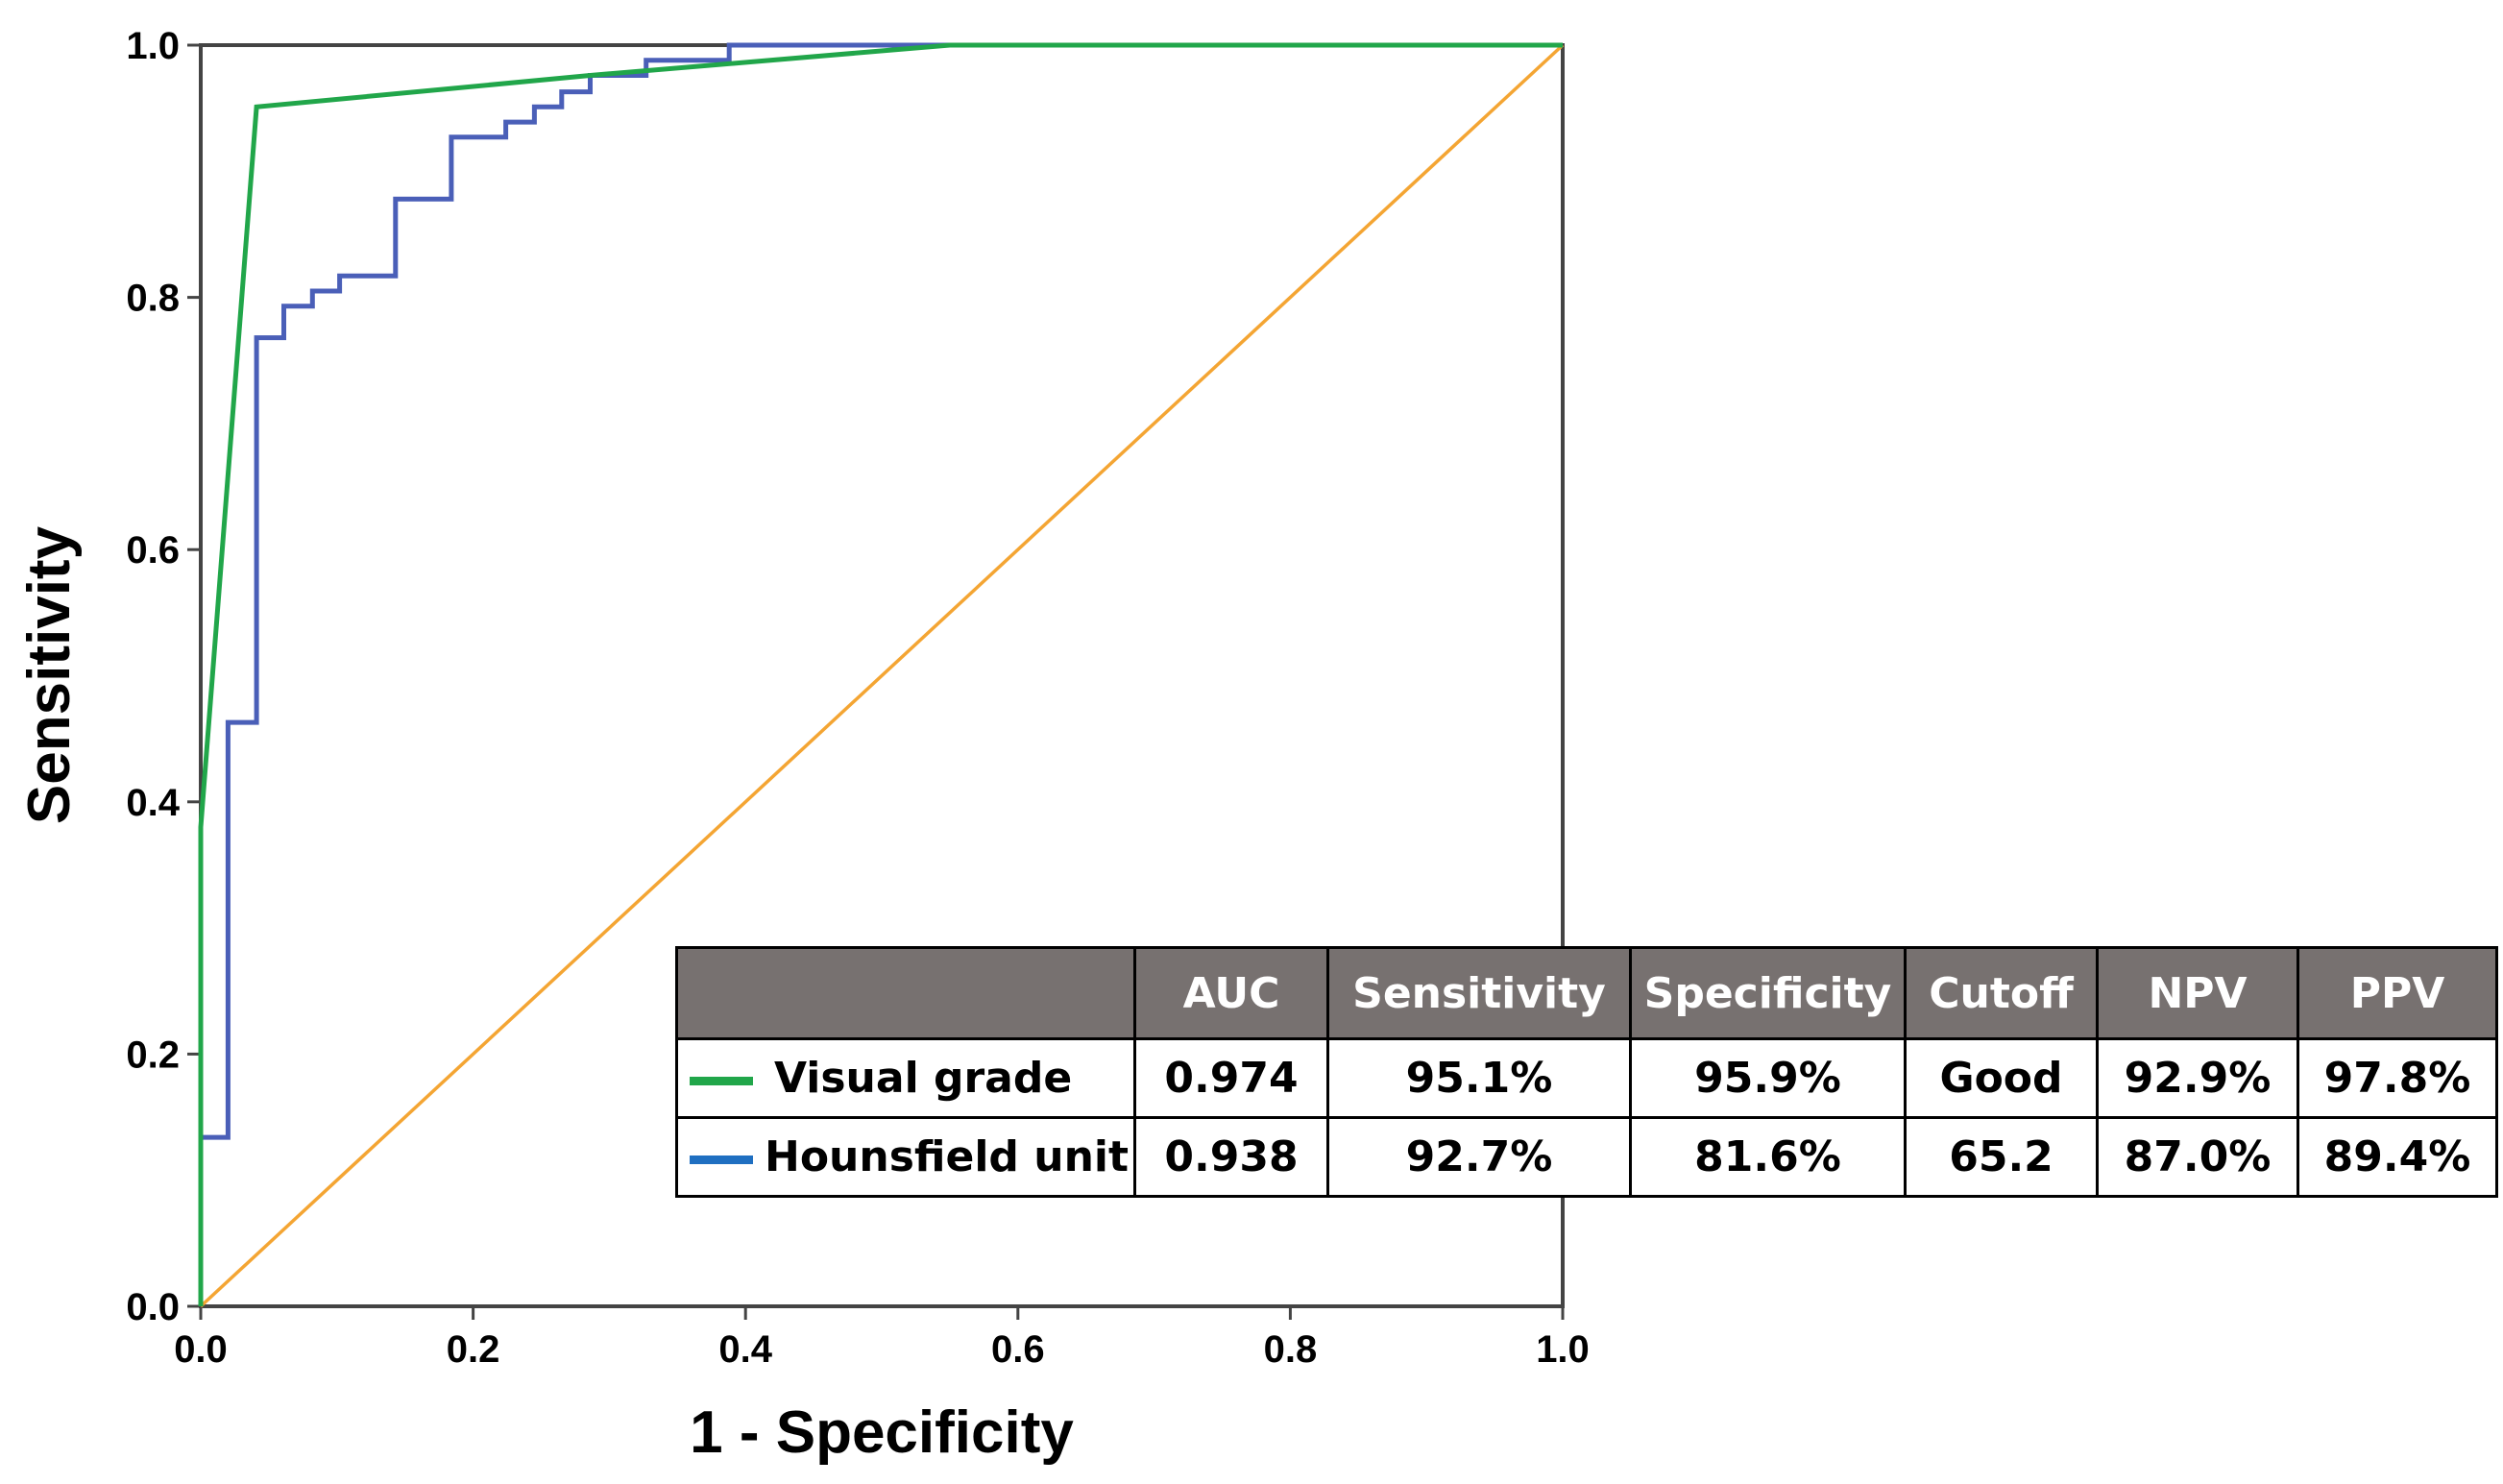  Describe the element at coordinates (153, 550) in the screenshot. I see `y-tick-label: 0.6` at that location.